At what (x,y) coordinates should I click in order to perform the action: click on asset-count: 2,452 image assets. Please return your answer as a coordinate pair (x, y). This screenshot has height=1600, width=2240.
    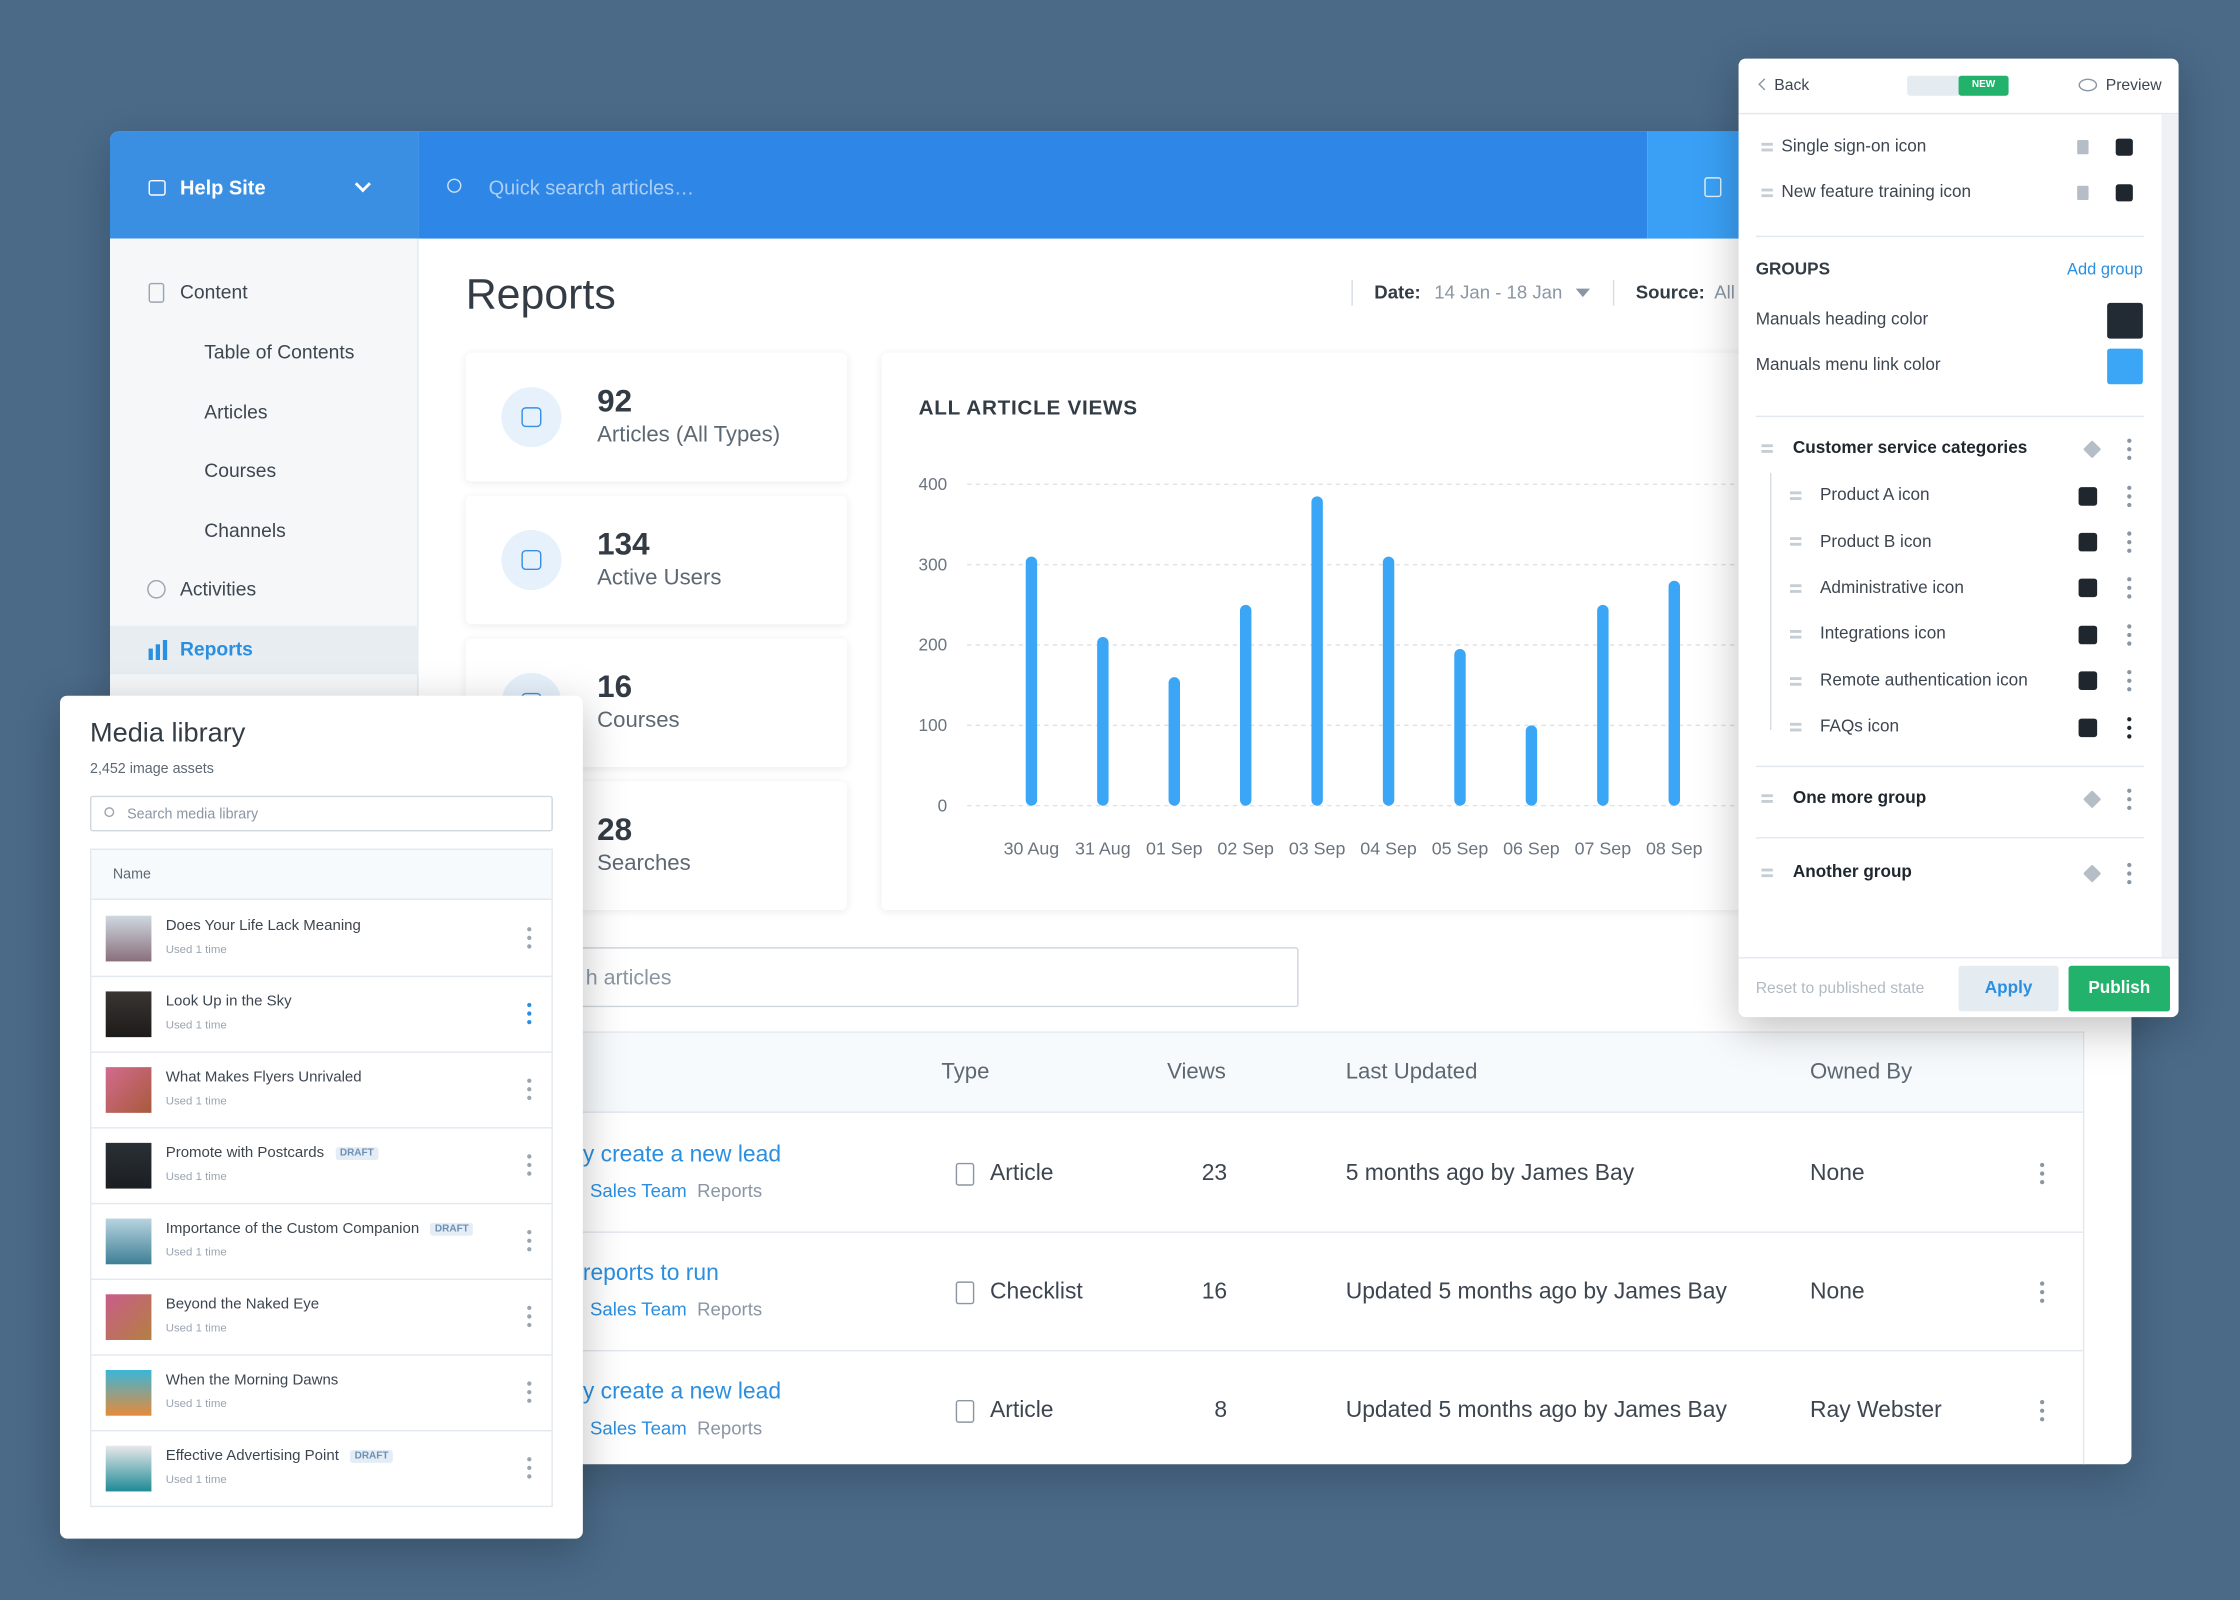
    Looking at the image, I should click on (151, 768).